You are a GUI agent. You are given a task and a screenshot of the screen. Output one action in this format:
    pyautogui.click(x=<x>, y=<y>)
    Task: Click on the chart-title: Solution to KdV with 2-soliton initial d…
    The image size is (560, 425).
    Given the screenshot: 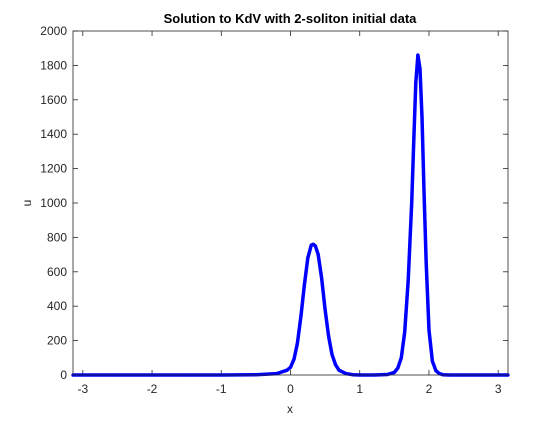 What is the action you would take?
    pyautogui.click(x=291, y=18)
    